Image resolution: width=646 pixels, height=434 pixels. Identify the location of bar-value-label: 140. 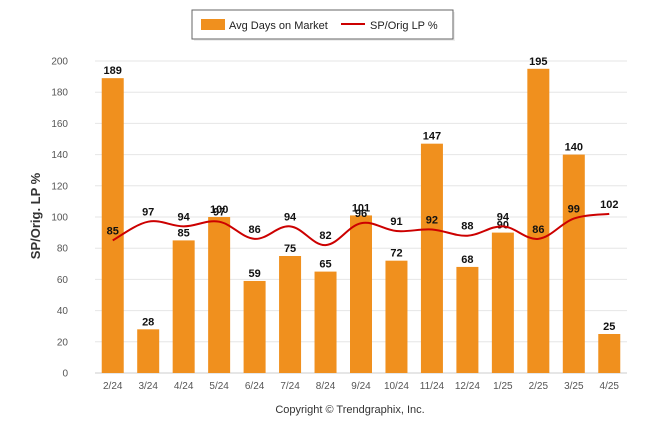
(574, 148).